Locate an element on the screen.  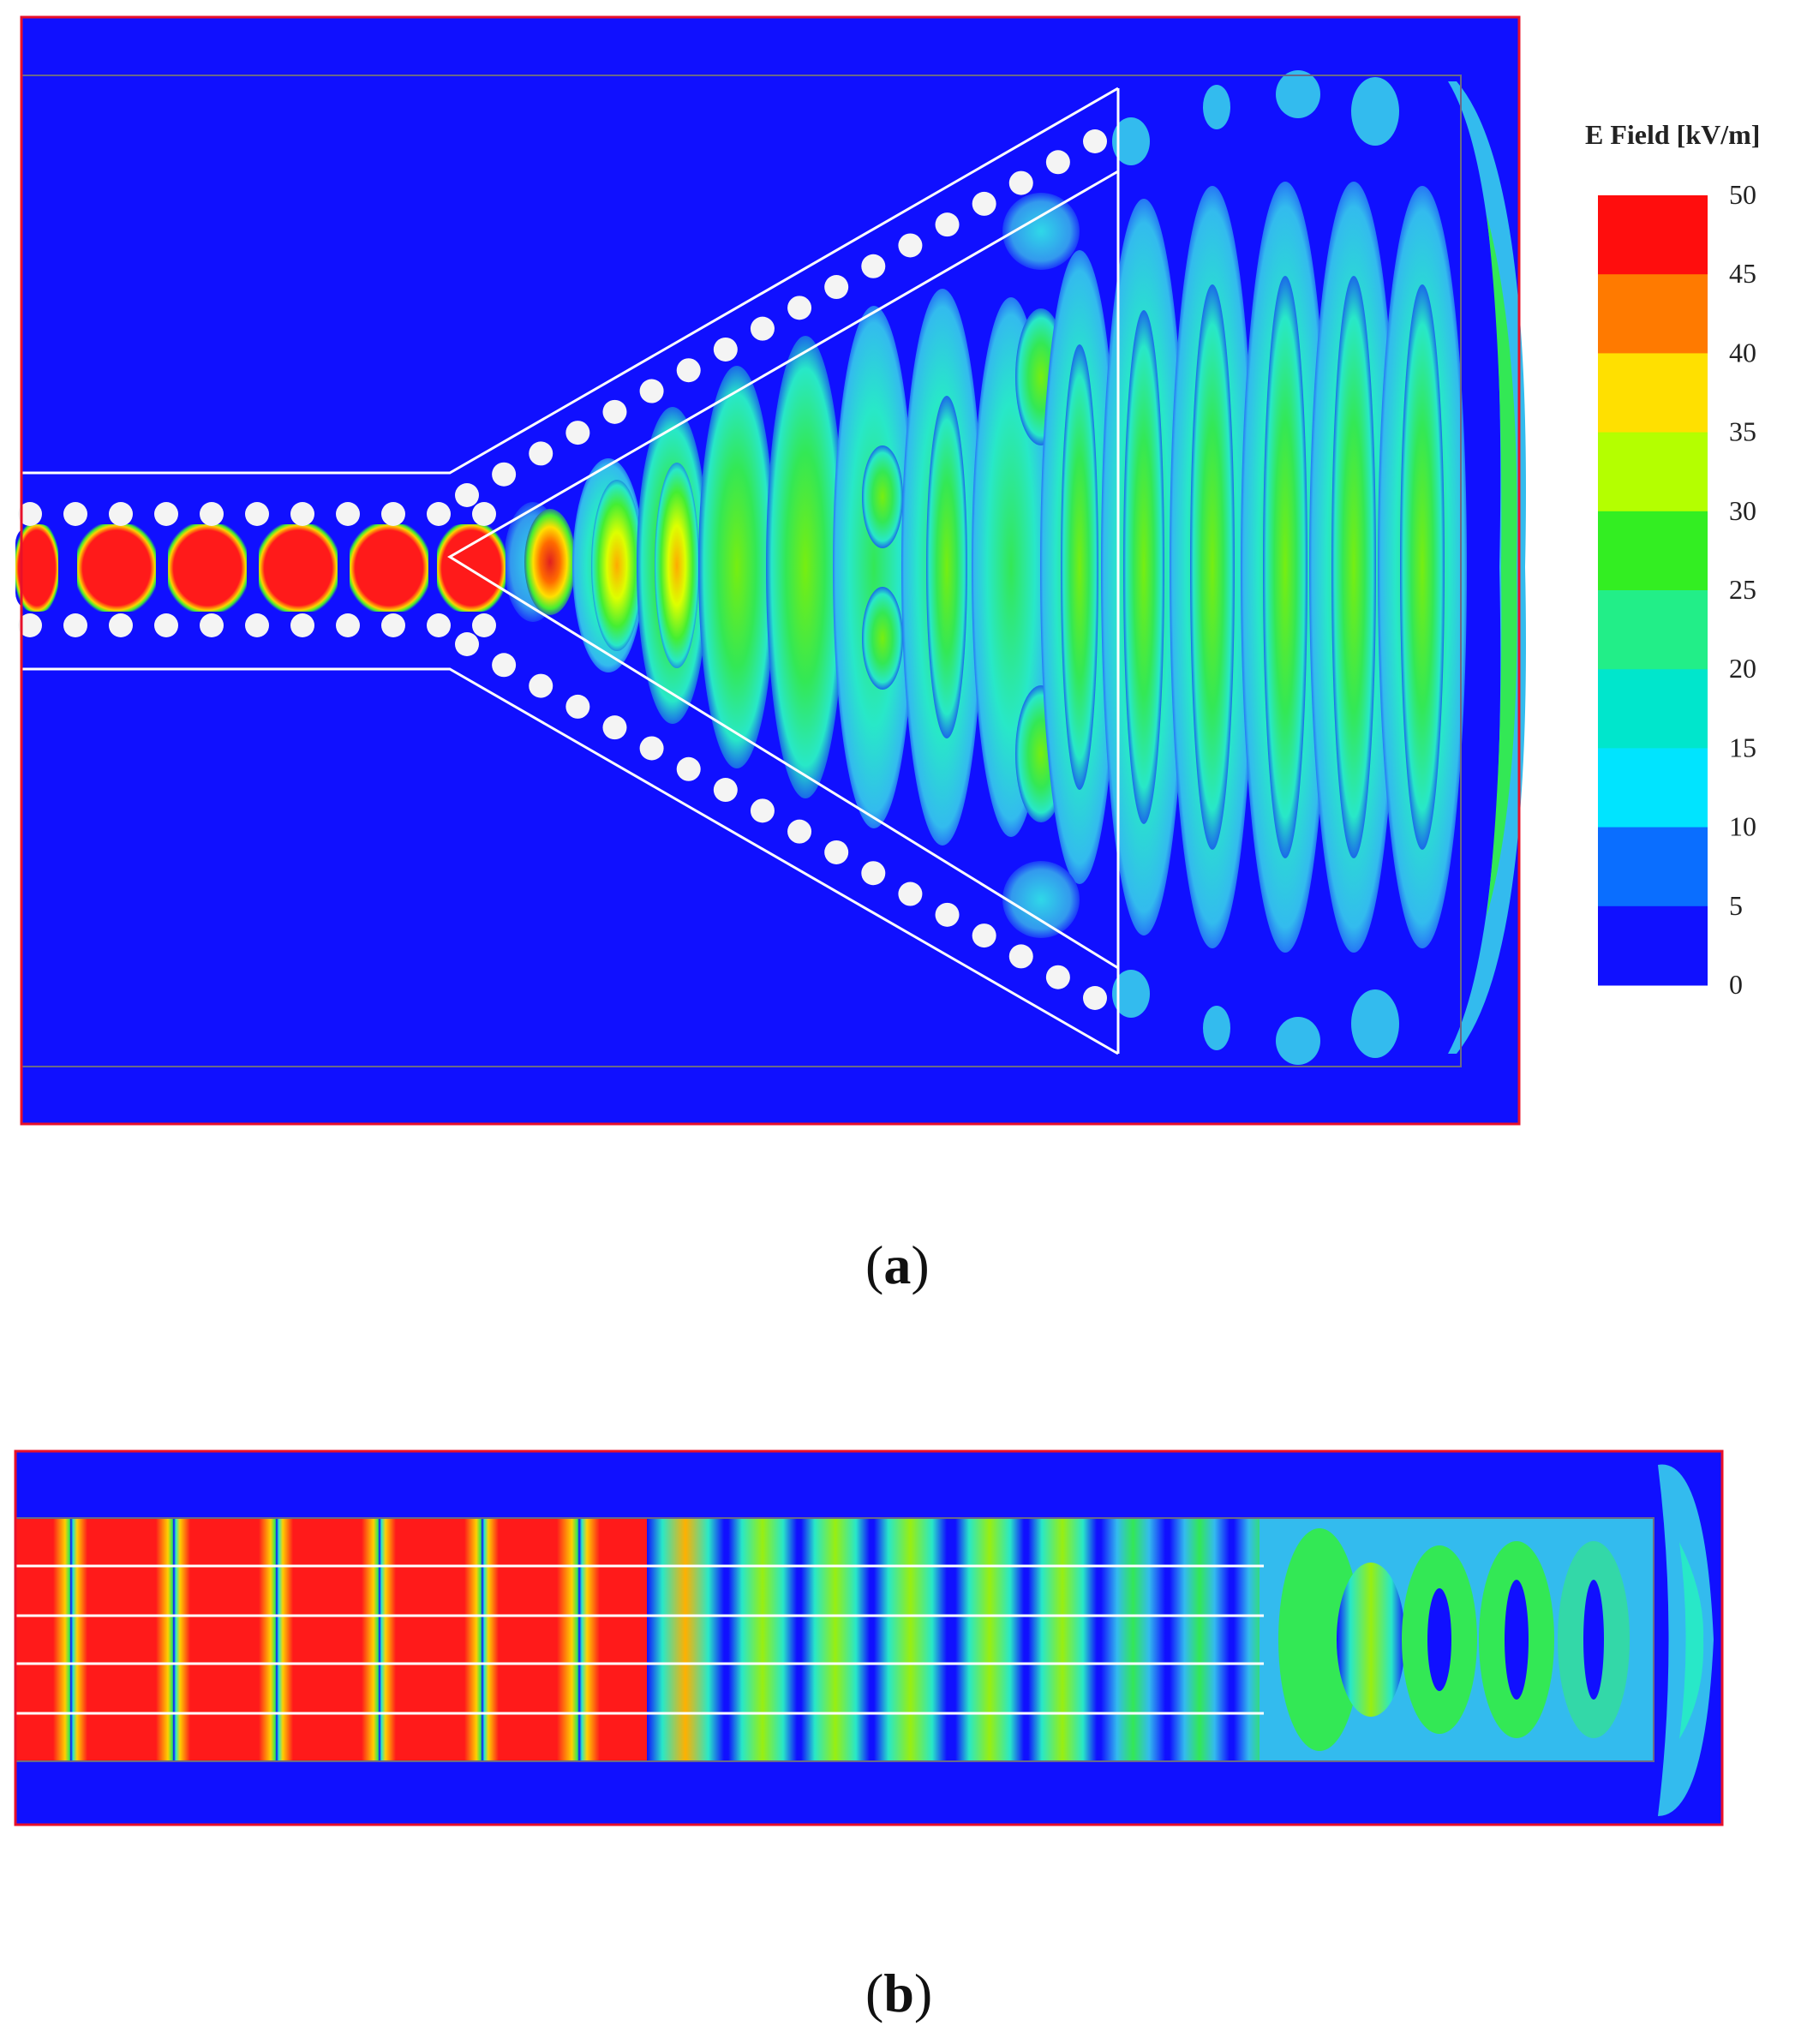
caption-a: (a) is located at coordinates (897, 1265).